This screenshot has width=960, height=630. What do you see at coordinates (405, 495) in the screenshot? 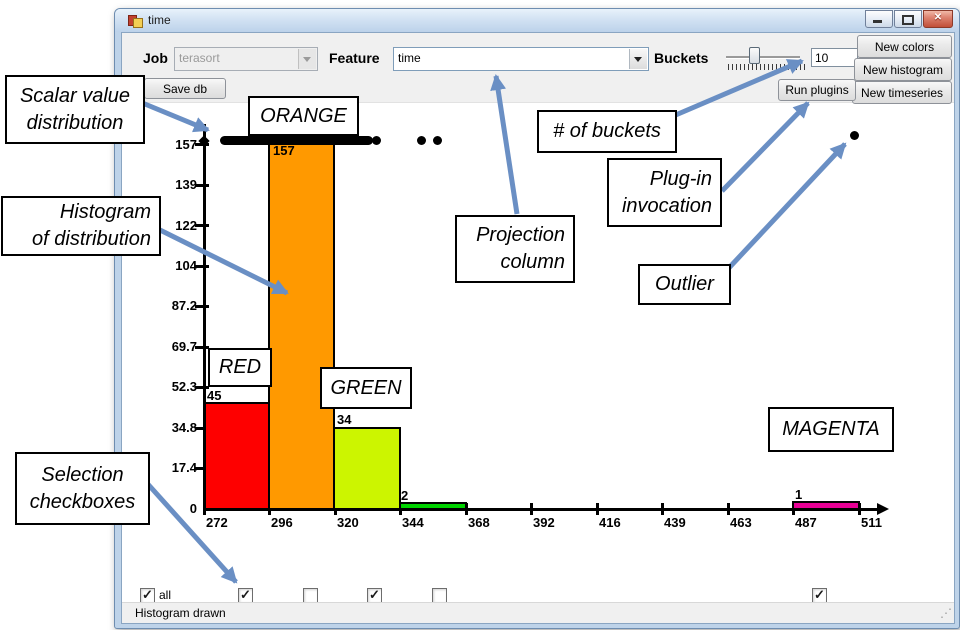
I see `bar-value-label: 2` at bounding box center [405, 495].